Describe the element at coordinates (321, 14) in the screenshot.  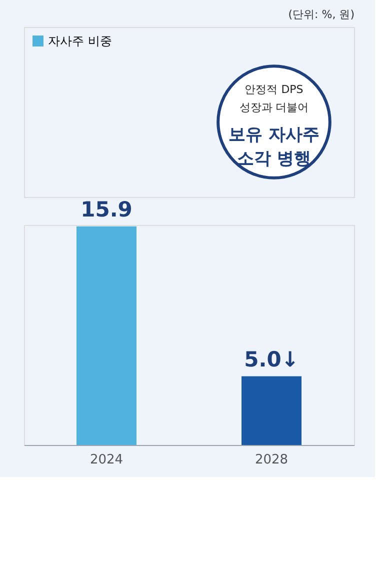
I see `chart-subtitle: (단위: %, 원)` at that location.